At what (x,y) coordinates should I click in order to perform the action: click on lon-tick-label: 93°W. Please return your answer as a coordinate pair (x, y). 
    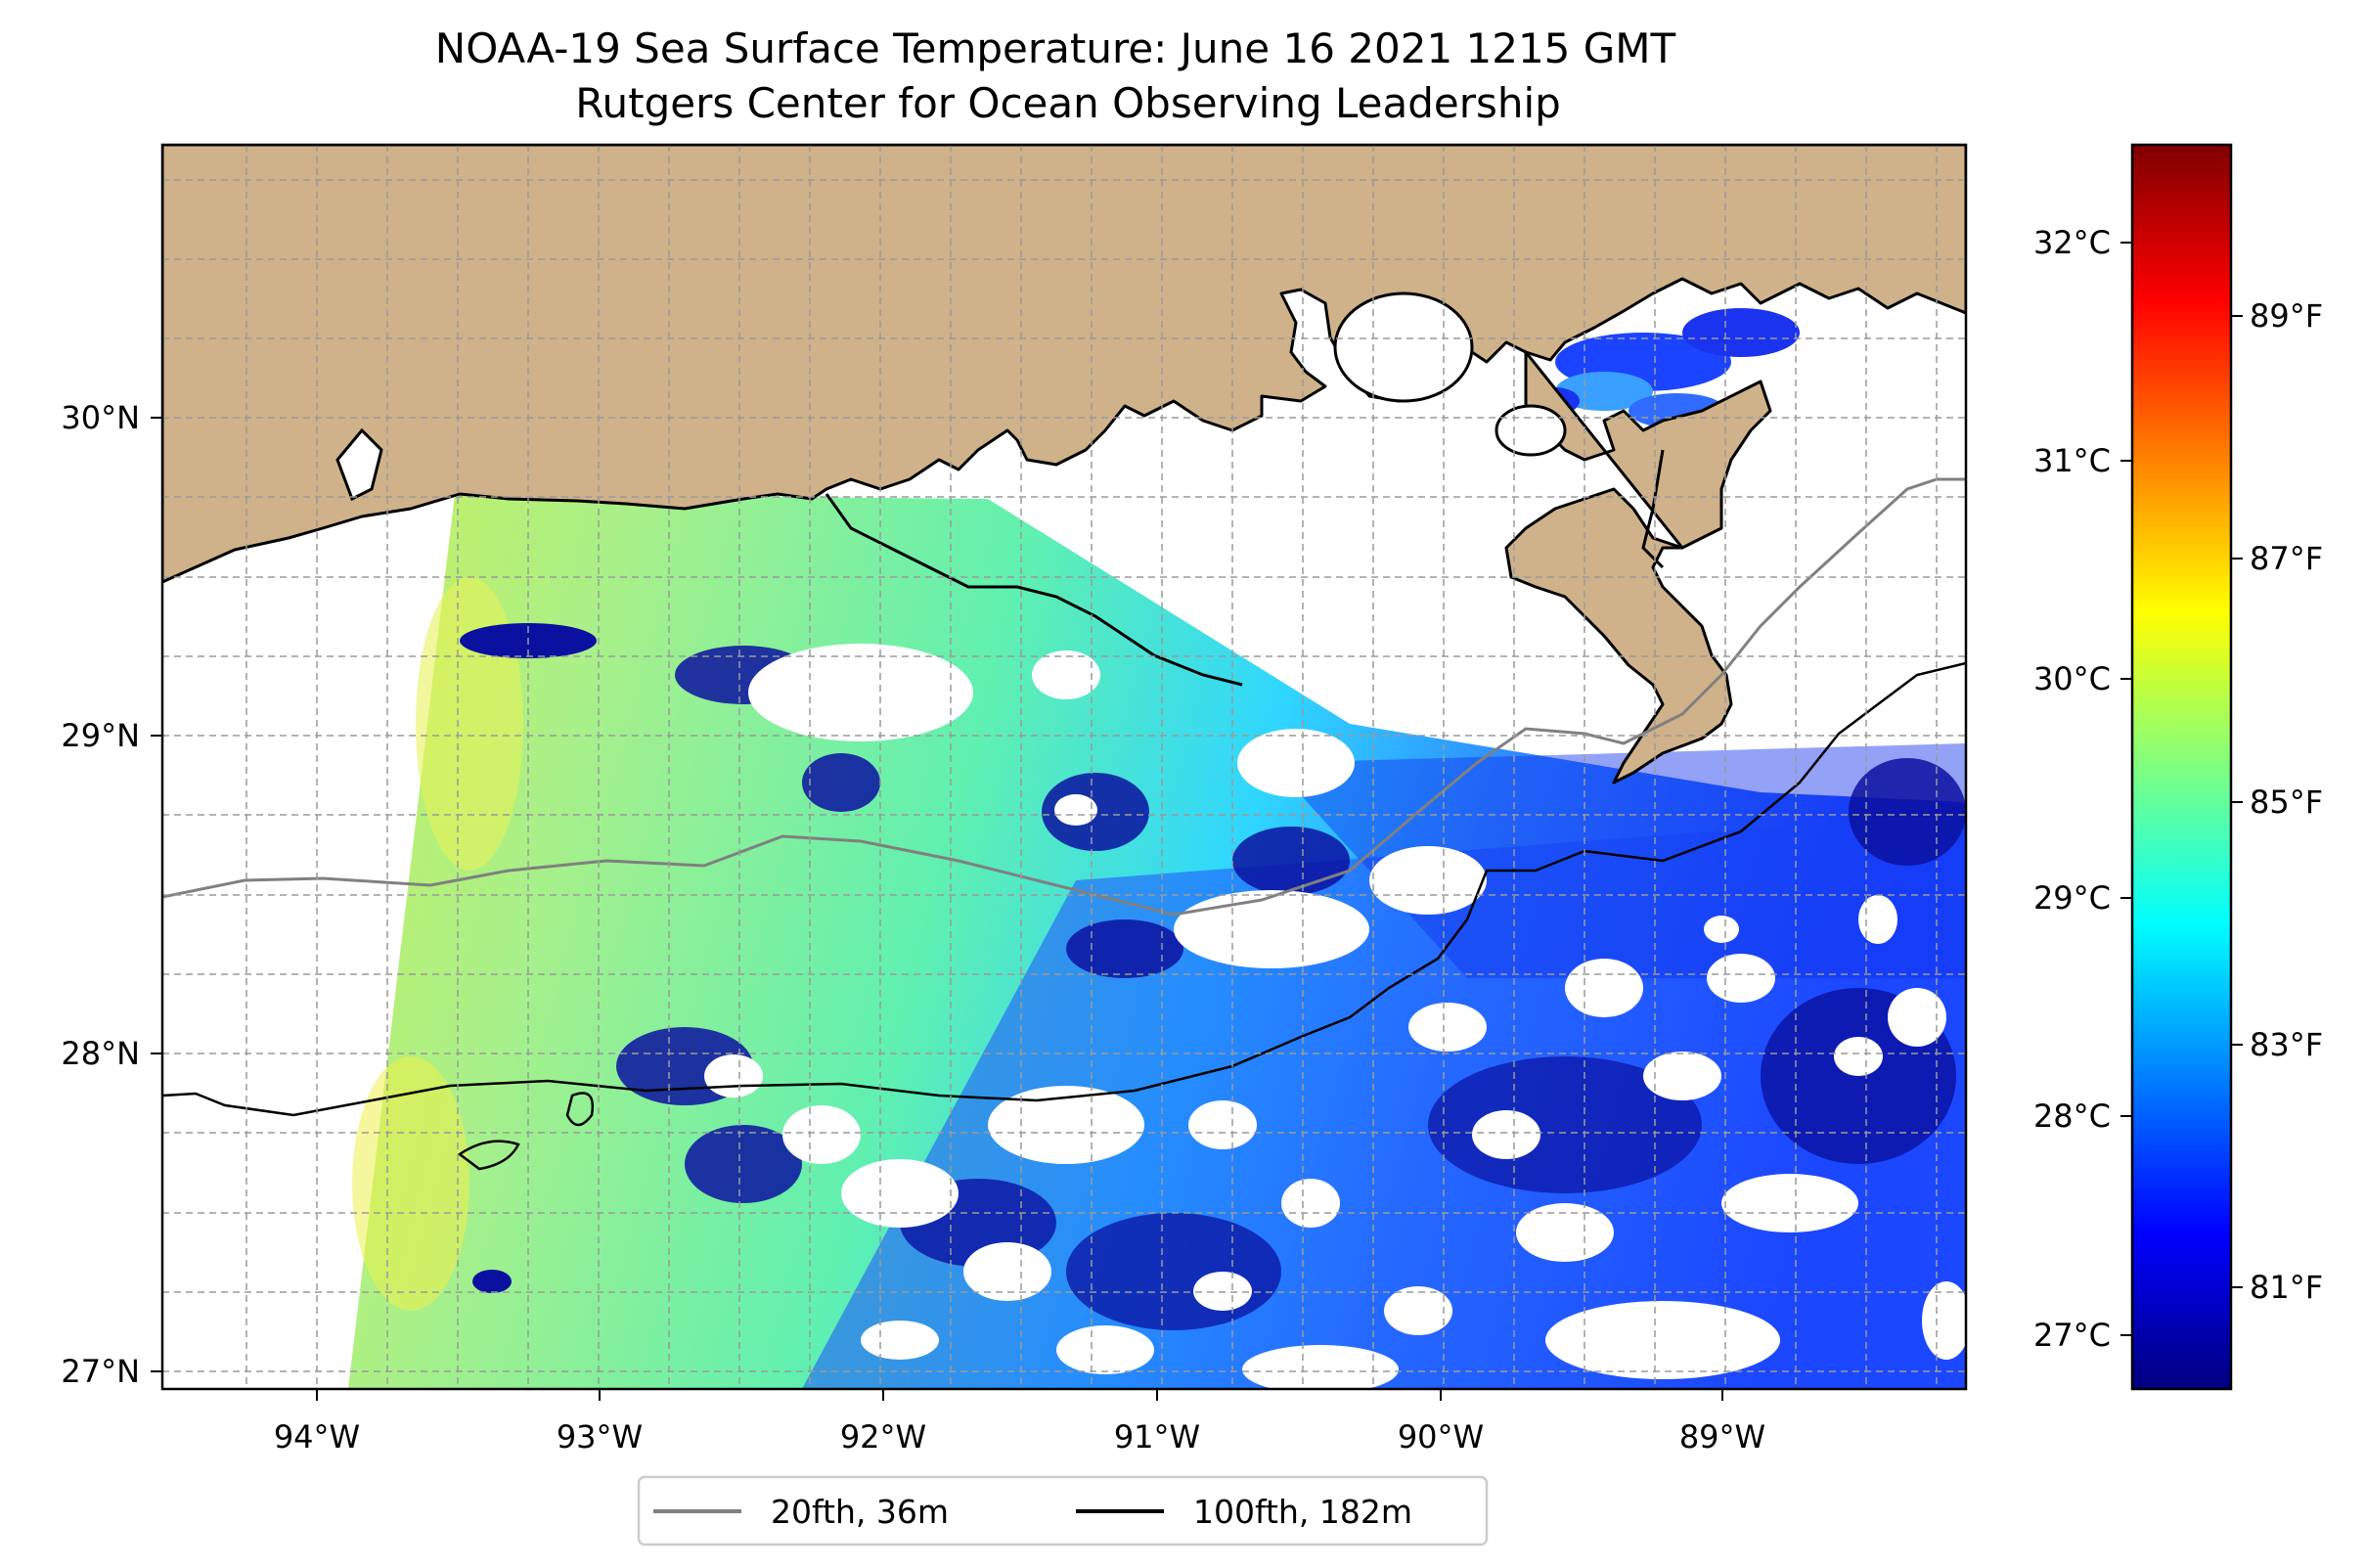
    Looking at the image, I should click on (600, 1437).